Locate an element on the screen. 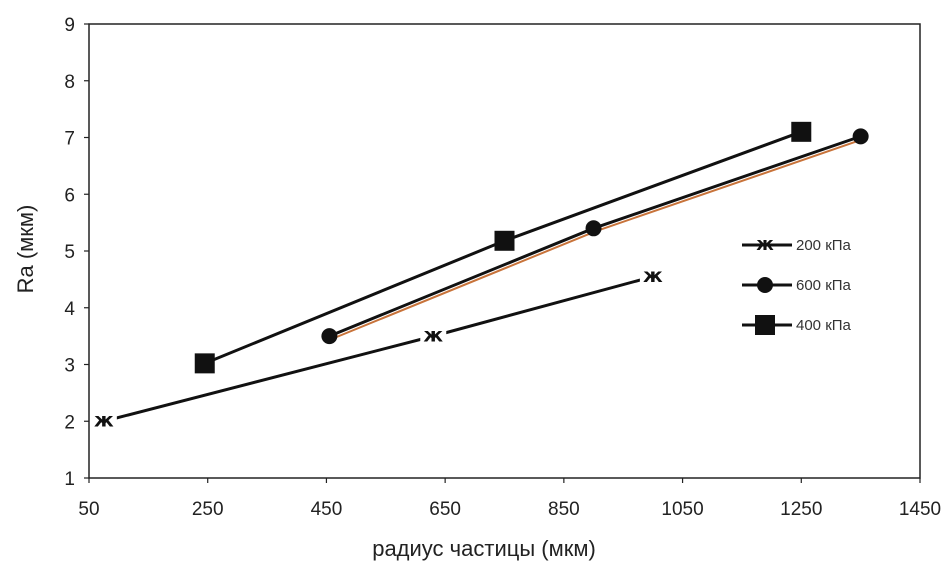 The height and width of the screenshot is (562, 944). legend: ж 200 кПа 600 кПа 400 кПа is located at coordinates (797, 285).